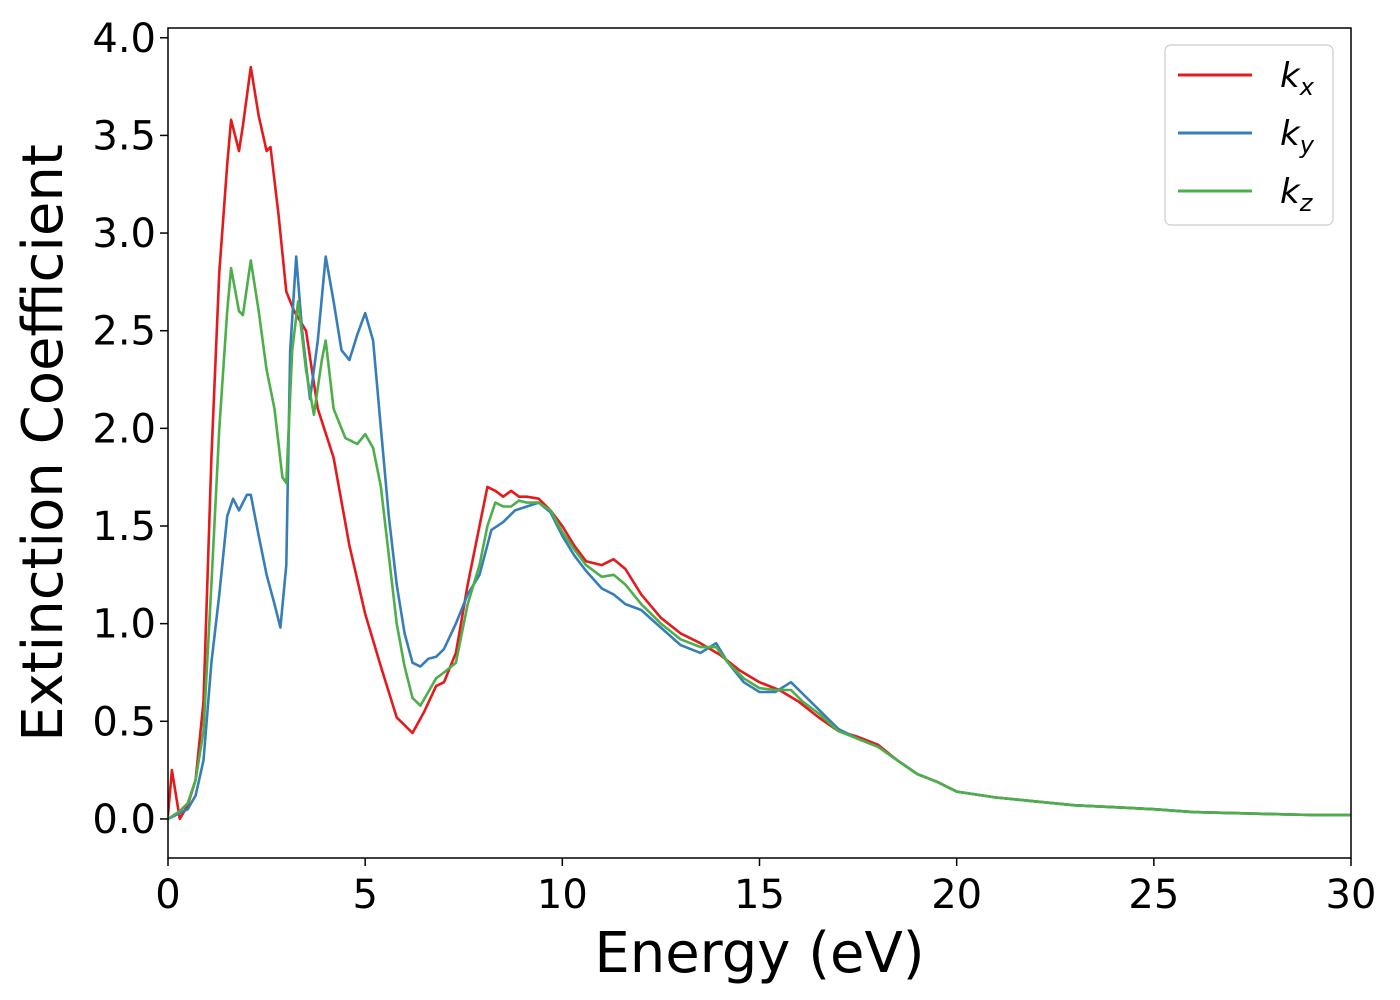 The image size is (1400, 1000). Describe the element at coordinates (124, 429) in the screenshot. I see `y-tick-label: 2.0` at that location.